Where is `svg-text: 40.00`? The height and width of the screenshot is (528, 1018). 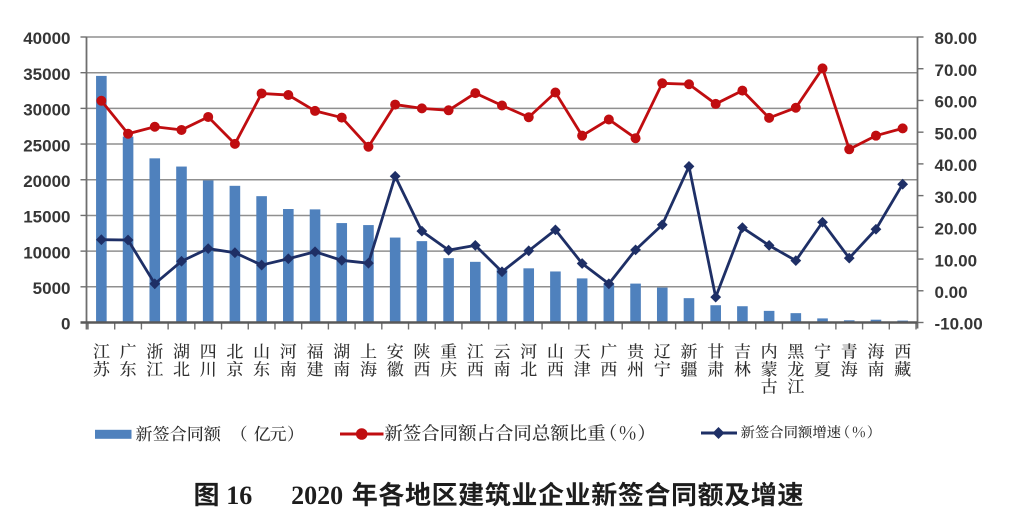
svg-text: 40.00 is located at coordinates (956, 165).